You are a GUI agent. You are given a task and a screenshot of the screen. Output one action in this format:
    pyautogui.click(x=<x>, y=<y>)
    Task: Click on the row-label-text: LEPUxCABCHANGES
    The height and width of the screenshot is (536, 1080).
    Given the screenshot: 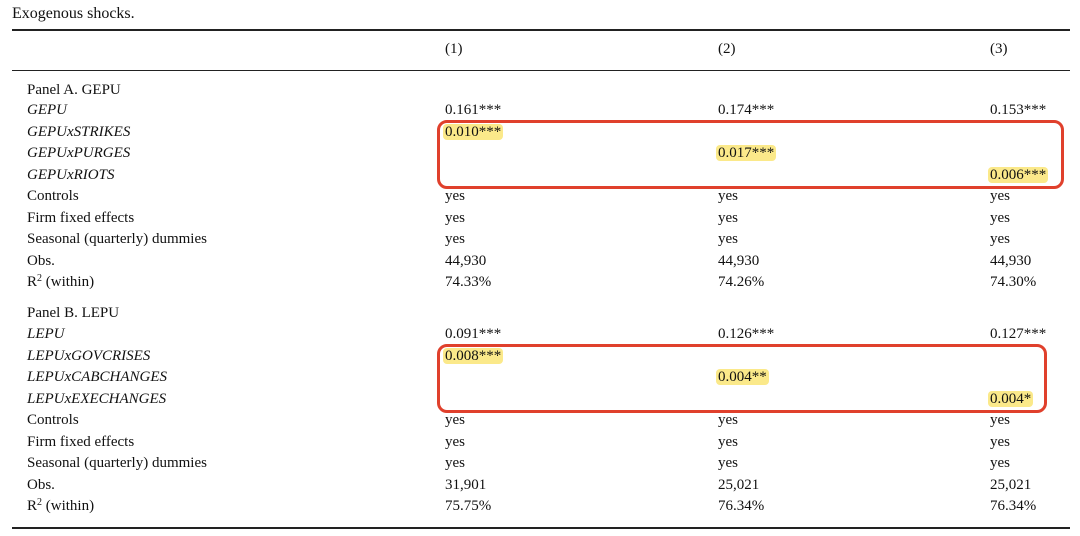 What is the action you would take?
    pyautogui.click(x=97, y=377)
    